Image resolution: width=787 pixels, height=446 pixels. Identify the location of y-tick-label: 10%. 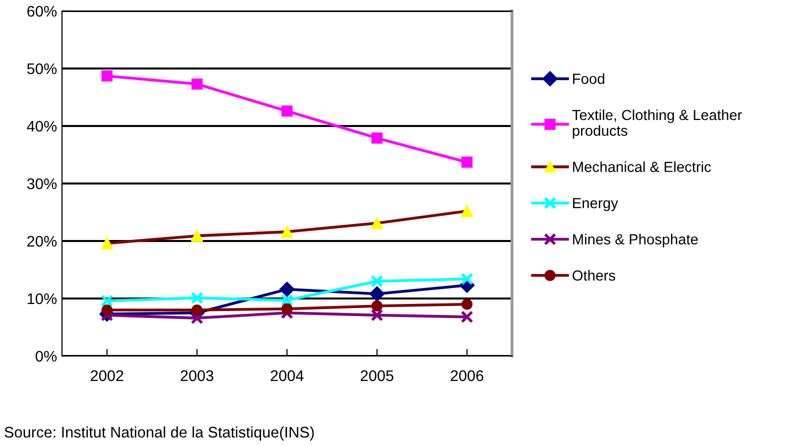
(42, 298).